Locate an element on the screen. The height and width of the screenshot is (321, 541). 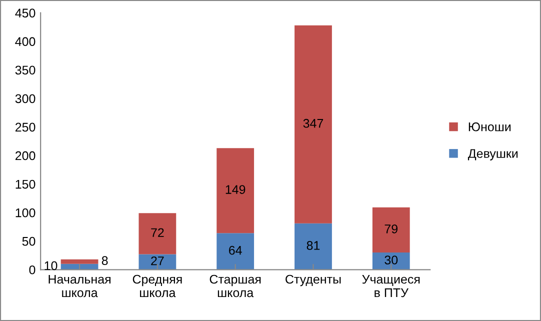
x-tick-label: Студенты is located at coordinates (313, 280).